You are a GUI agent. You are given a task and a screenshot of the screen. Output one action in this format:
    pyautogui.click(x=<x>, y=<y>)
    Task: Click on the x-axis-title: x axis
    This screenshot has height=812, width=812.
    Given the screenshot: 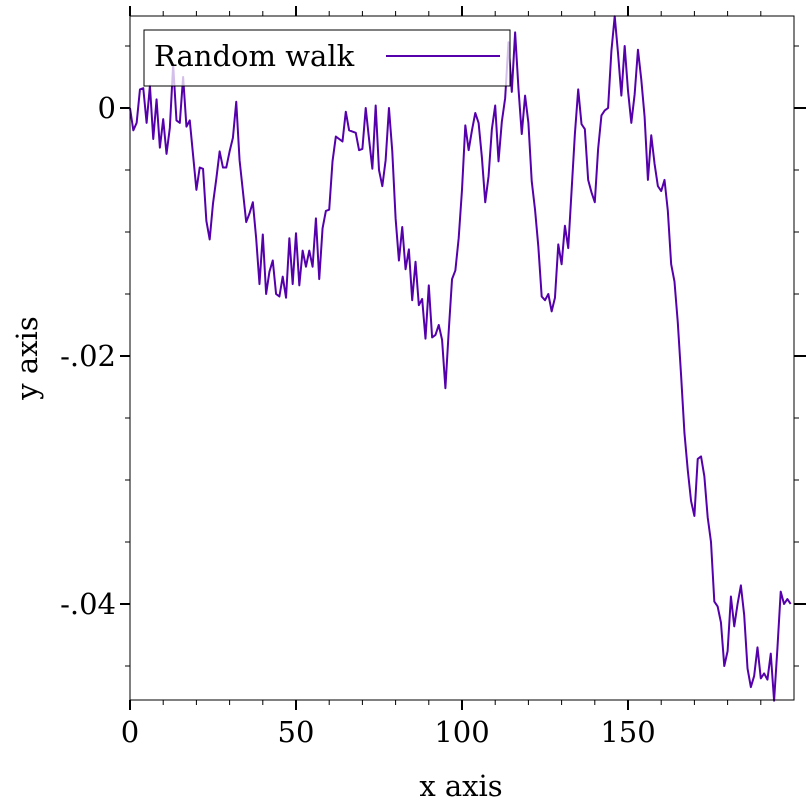 What is the action you would take?
    pyautogui.click(x=460, y=786)
    